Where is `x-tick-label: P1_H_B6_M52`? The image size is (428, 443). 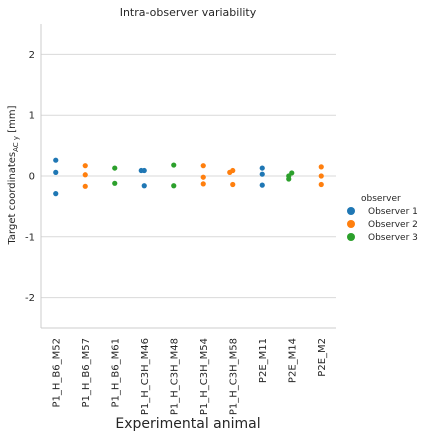
x-tick-label: P1_H_B6_M52 is located at coordinates (56, 373).